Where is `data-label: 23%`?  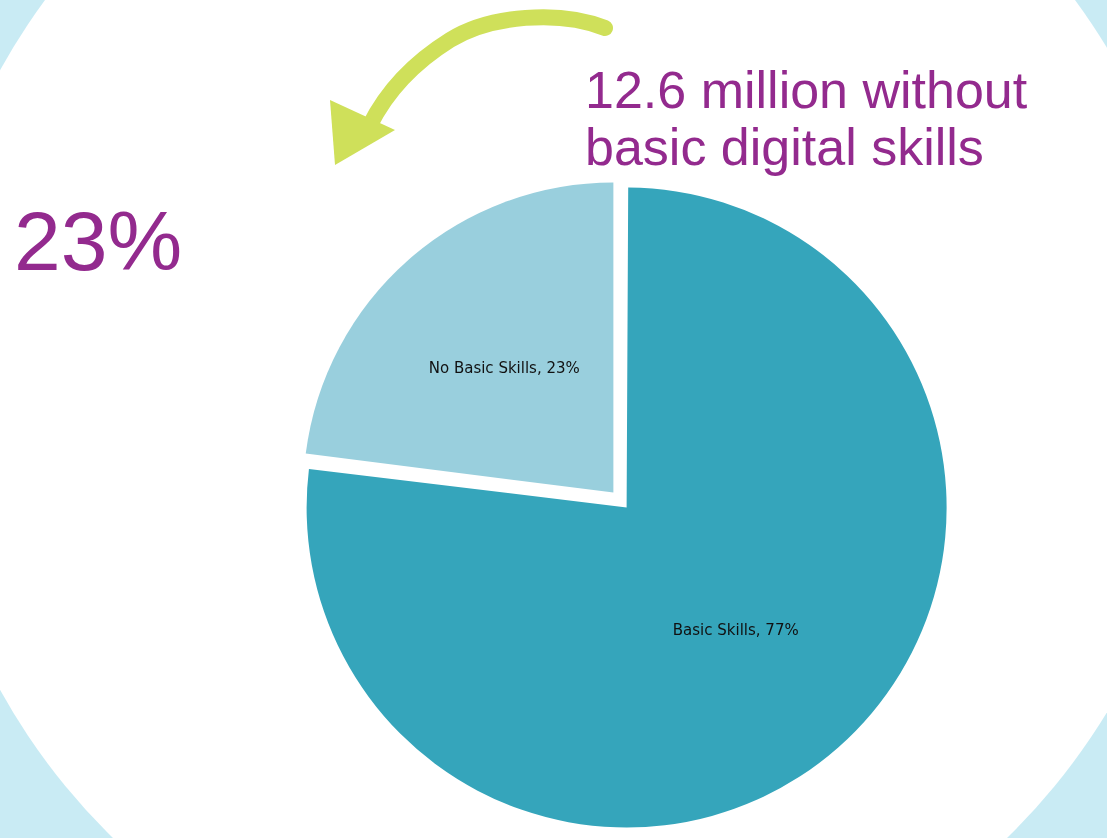
data-label: 23% is located at coordinates (98, 241).